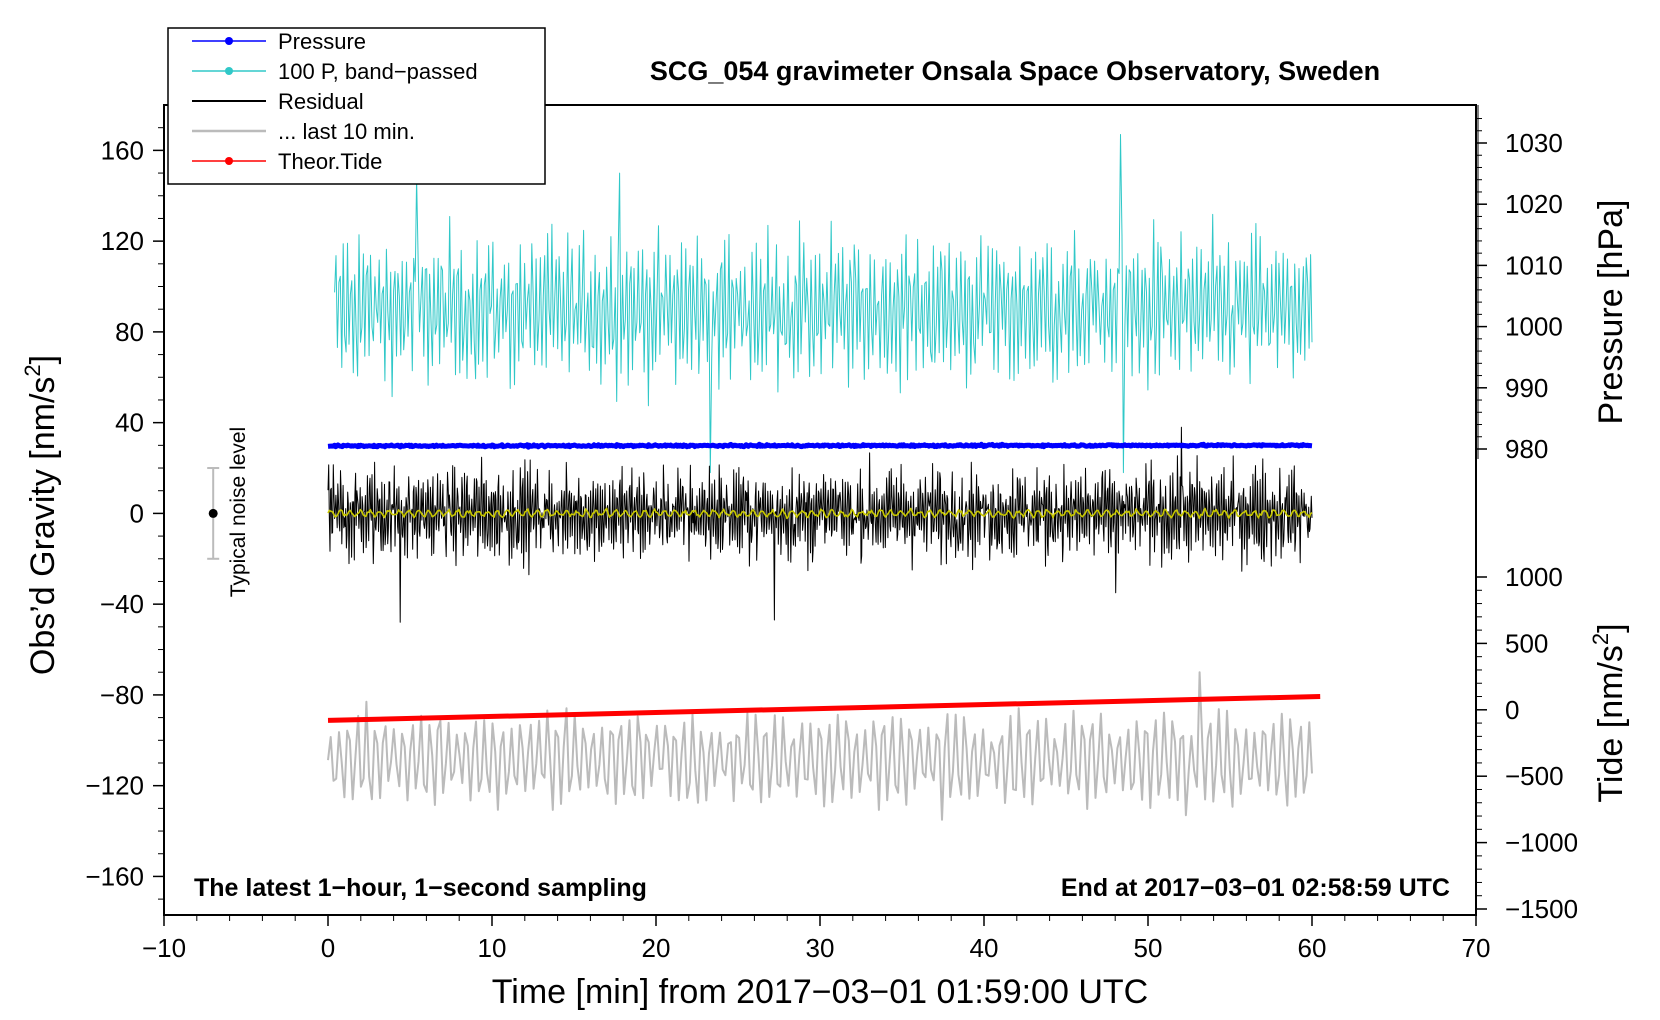 This screenshot has width=1660, height=1020. Describe the element at coordinates (1526, 643) in the screenshot. I see `y-tide-tick-label: 500` at that location.